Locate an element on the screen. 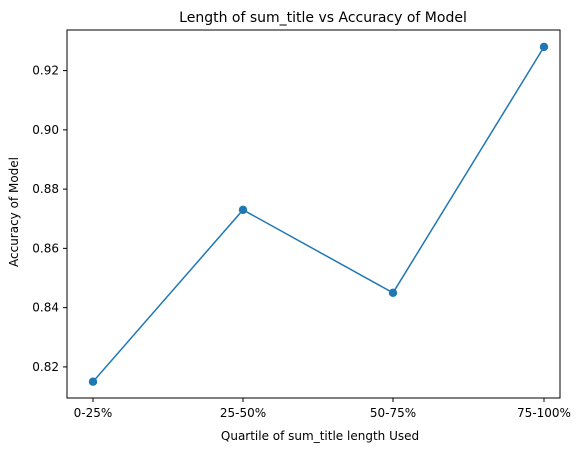 This screenshot has width=584, height=453. y-tick-label: 0.82 is located at coordinates (45, 367).